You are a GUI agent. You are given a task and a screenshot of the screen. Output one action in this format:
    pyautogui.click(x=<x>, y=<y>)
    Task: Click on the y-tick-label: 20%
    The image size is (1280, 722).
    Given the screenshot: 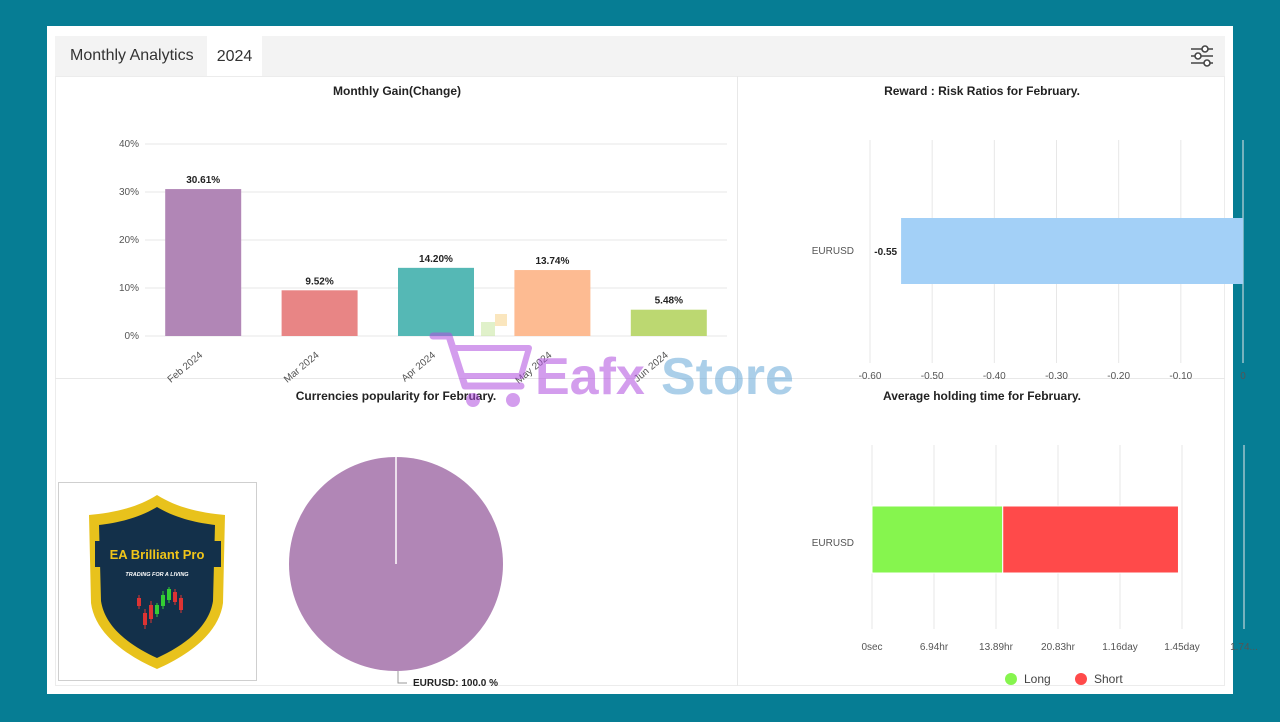 What is the action you would take?
    pyautogui.click(x=129, y=240)
    